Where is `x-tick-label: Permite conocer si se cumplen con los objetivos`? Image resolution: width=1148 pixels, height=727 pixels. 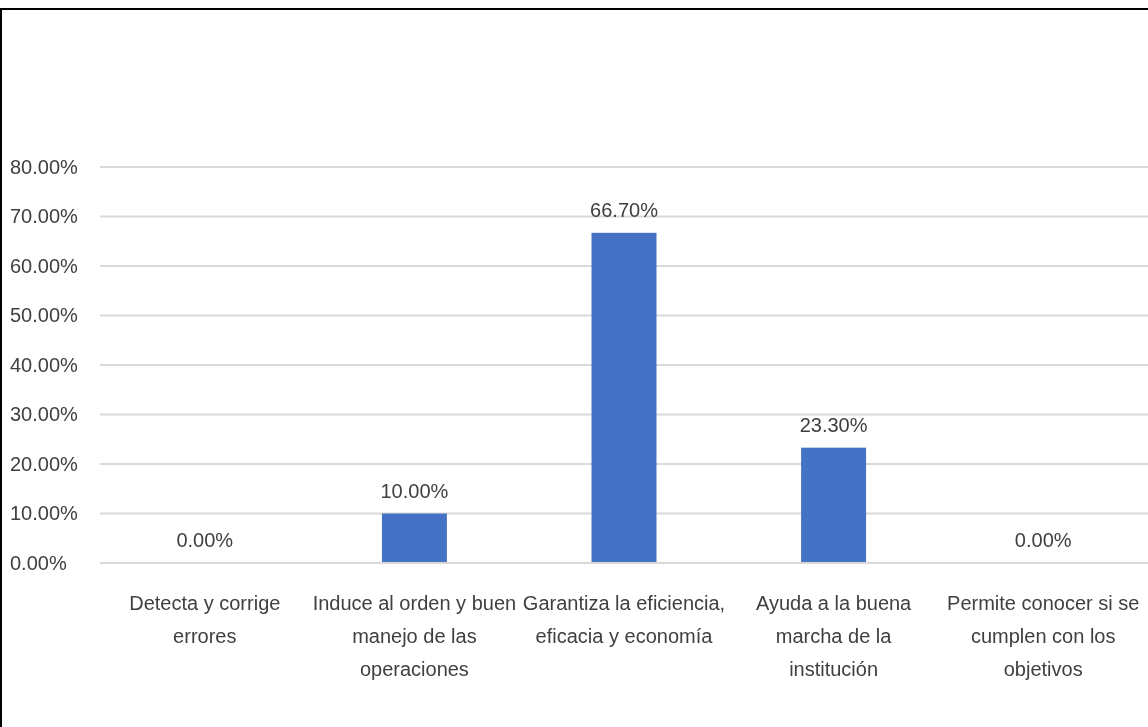 x-tick-label: Permite conocer si se cumplen con los objetivos is located at coordinates (1043, 636).